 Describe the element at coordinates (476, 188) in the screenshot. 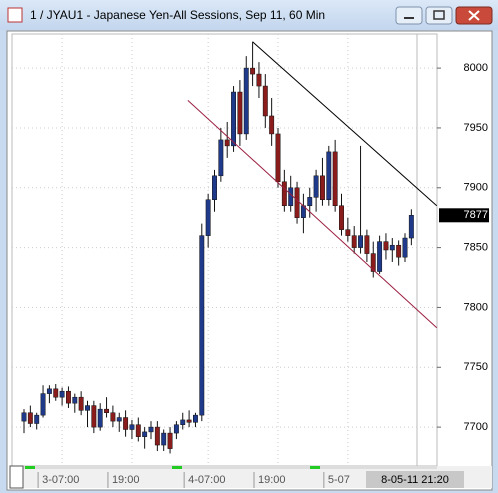

I see `y-tick-label: 7900` at that location.